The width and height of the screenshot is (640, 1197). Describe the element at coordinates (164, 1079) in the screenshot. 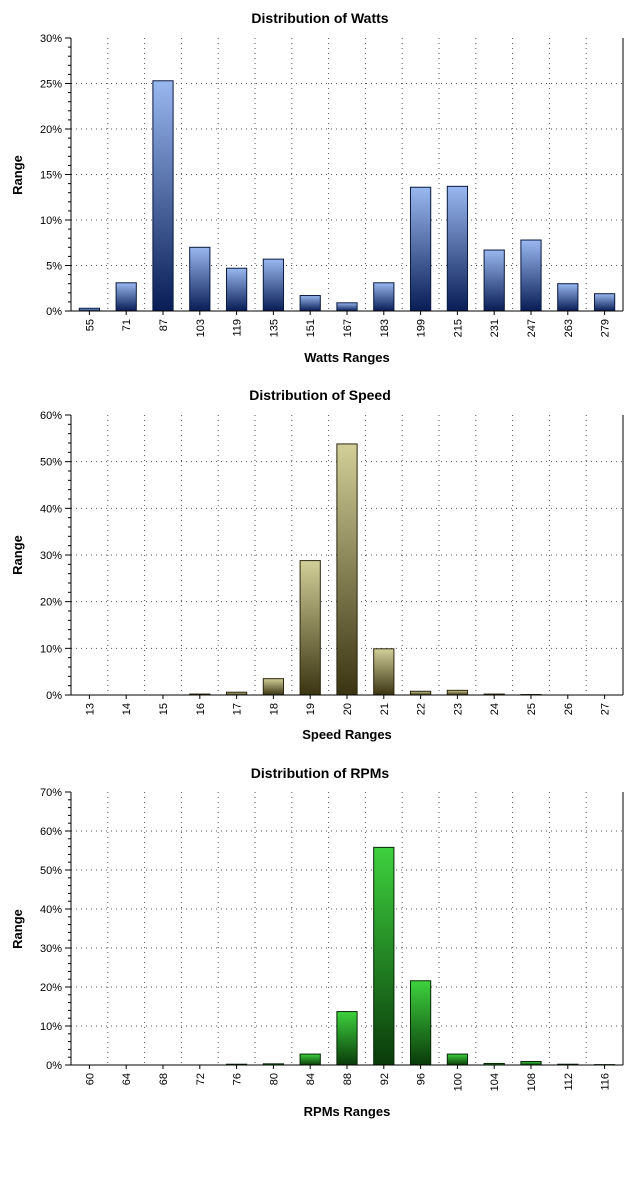

I see `x-tick-label: 68` at that location.